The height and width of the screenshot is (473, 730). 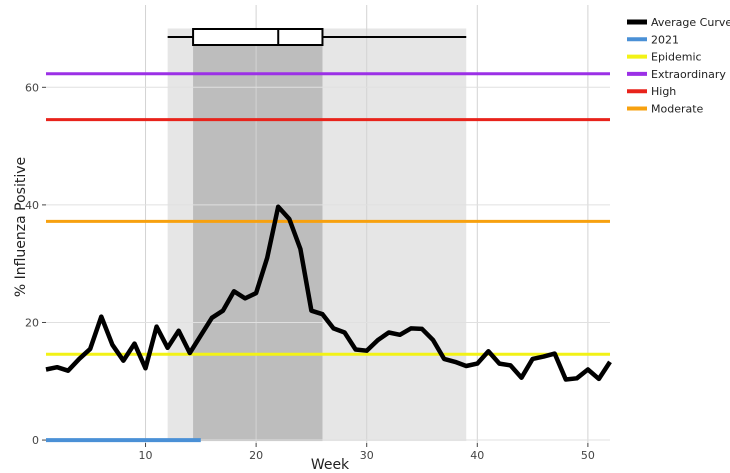 I want to click on legend-label: Extraordinary, so click(x=688, y=74).